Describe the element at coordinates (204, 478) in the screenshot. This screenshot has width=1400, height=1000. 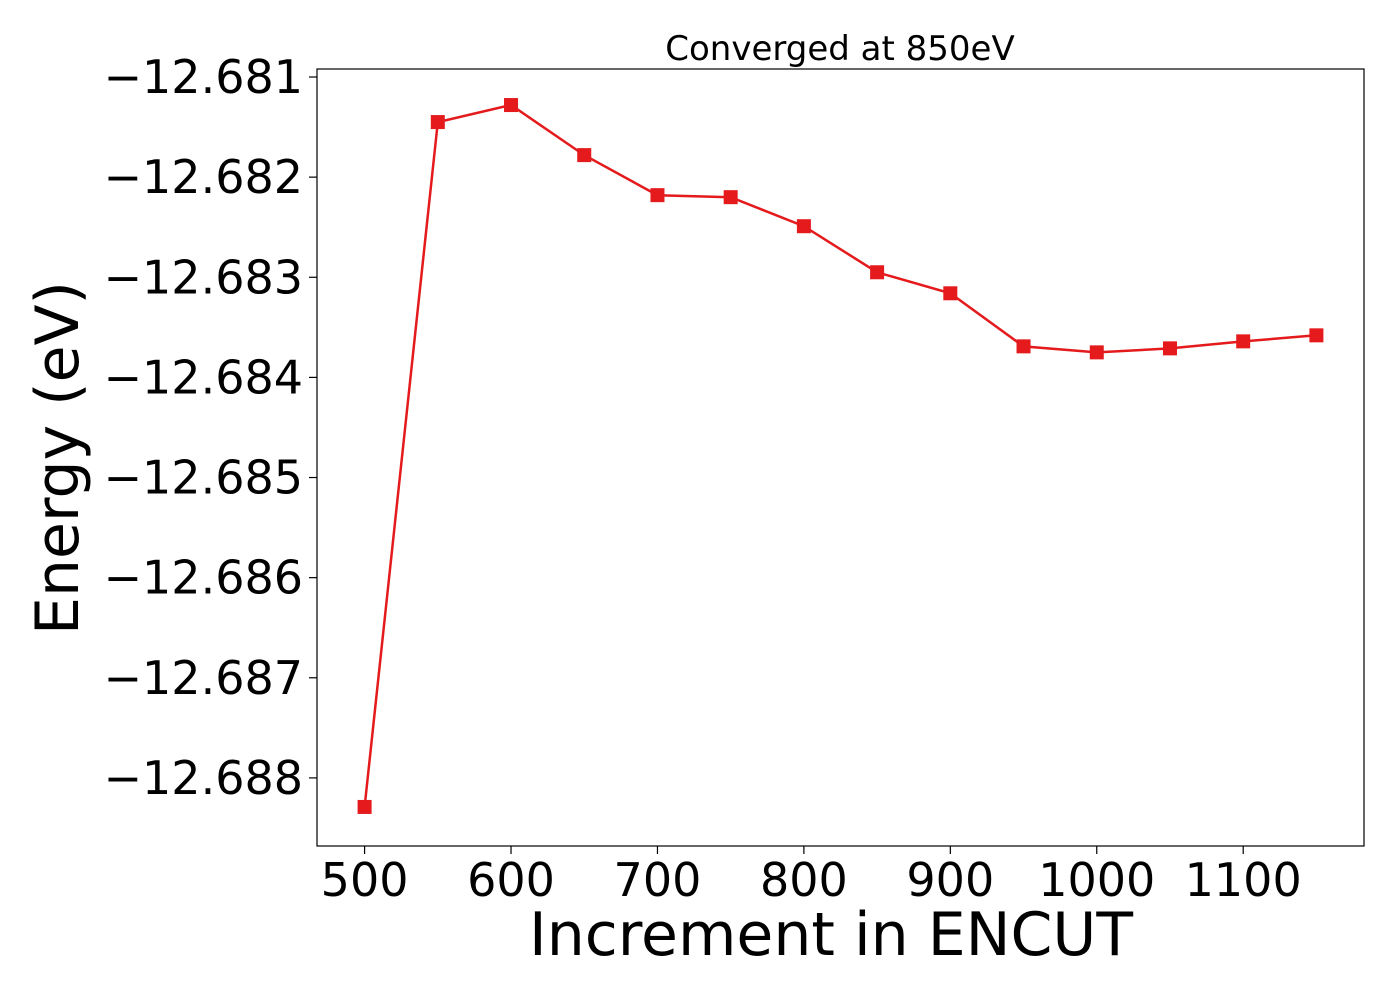
I see `y-tick-label: −12.685` at that location.